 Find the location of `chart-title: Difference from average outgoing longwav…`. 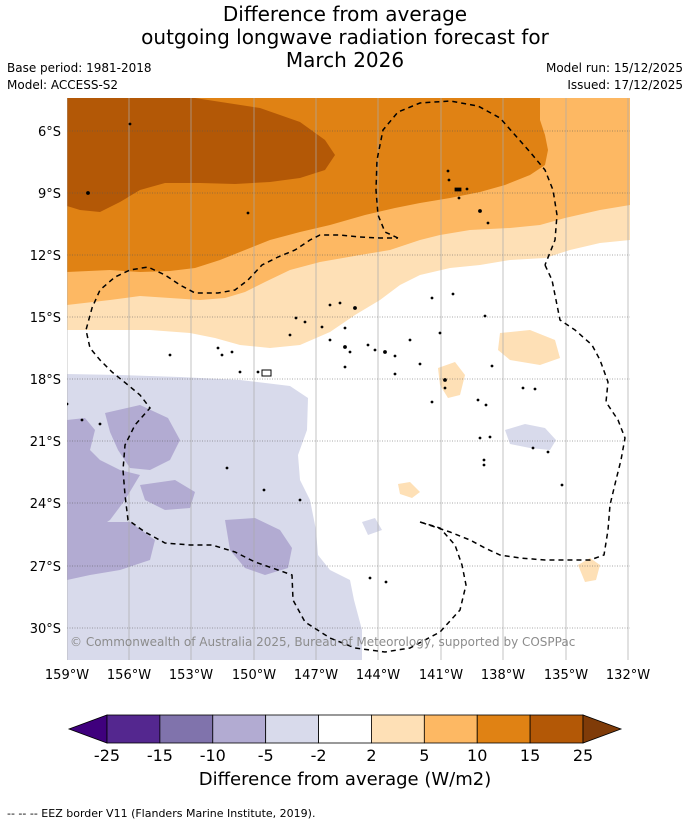

chart-title: Difference from average outgoing longwav… is located at coordinates (345, 37).